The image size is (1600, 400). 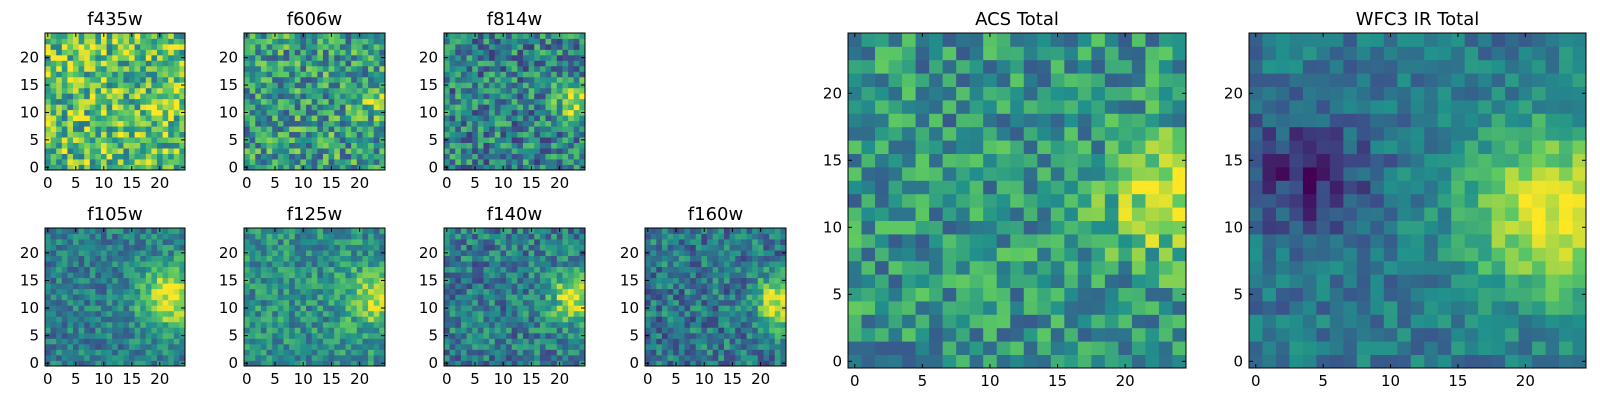 What do you see at coordinates (233, 167) in the screenshot?
I see `y-tick-label: 0` at bounding box center [233, 167].